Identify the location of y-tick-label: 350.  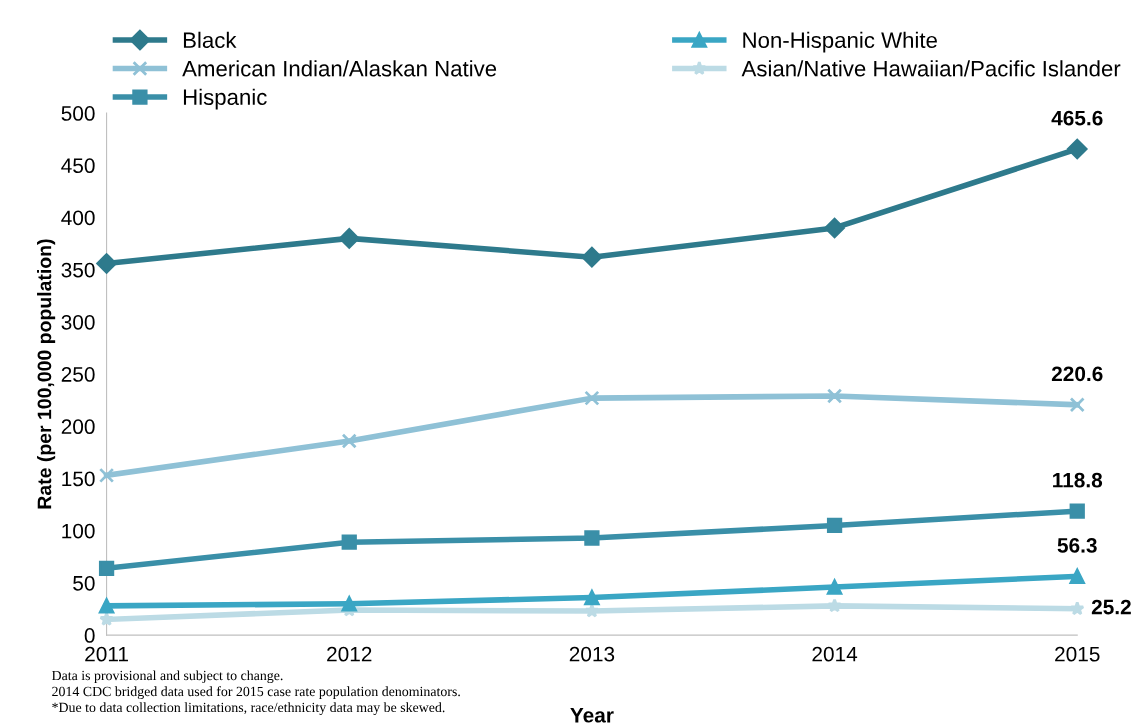
(78, 270).